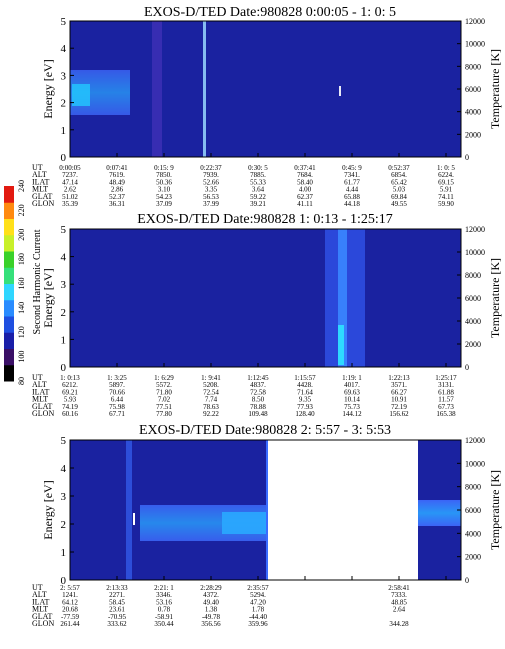  What do you see at coordinates (117, 588) in the screenshot?
I see `annotation-value: 2:13:33` at bounding box center [117, 588].